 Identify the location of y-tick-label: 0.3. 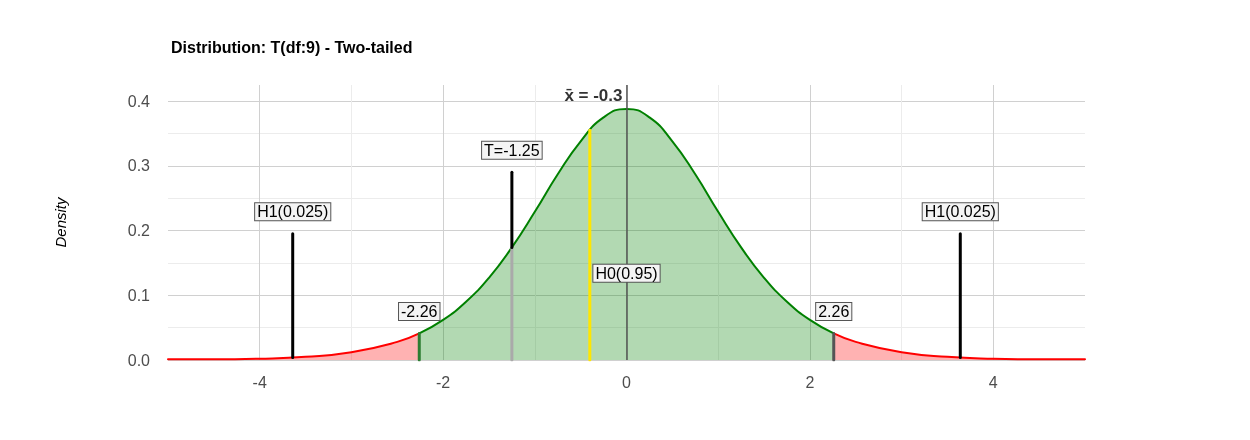
(139, 166).